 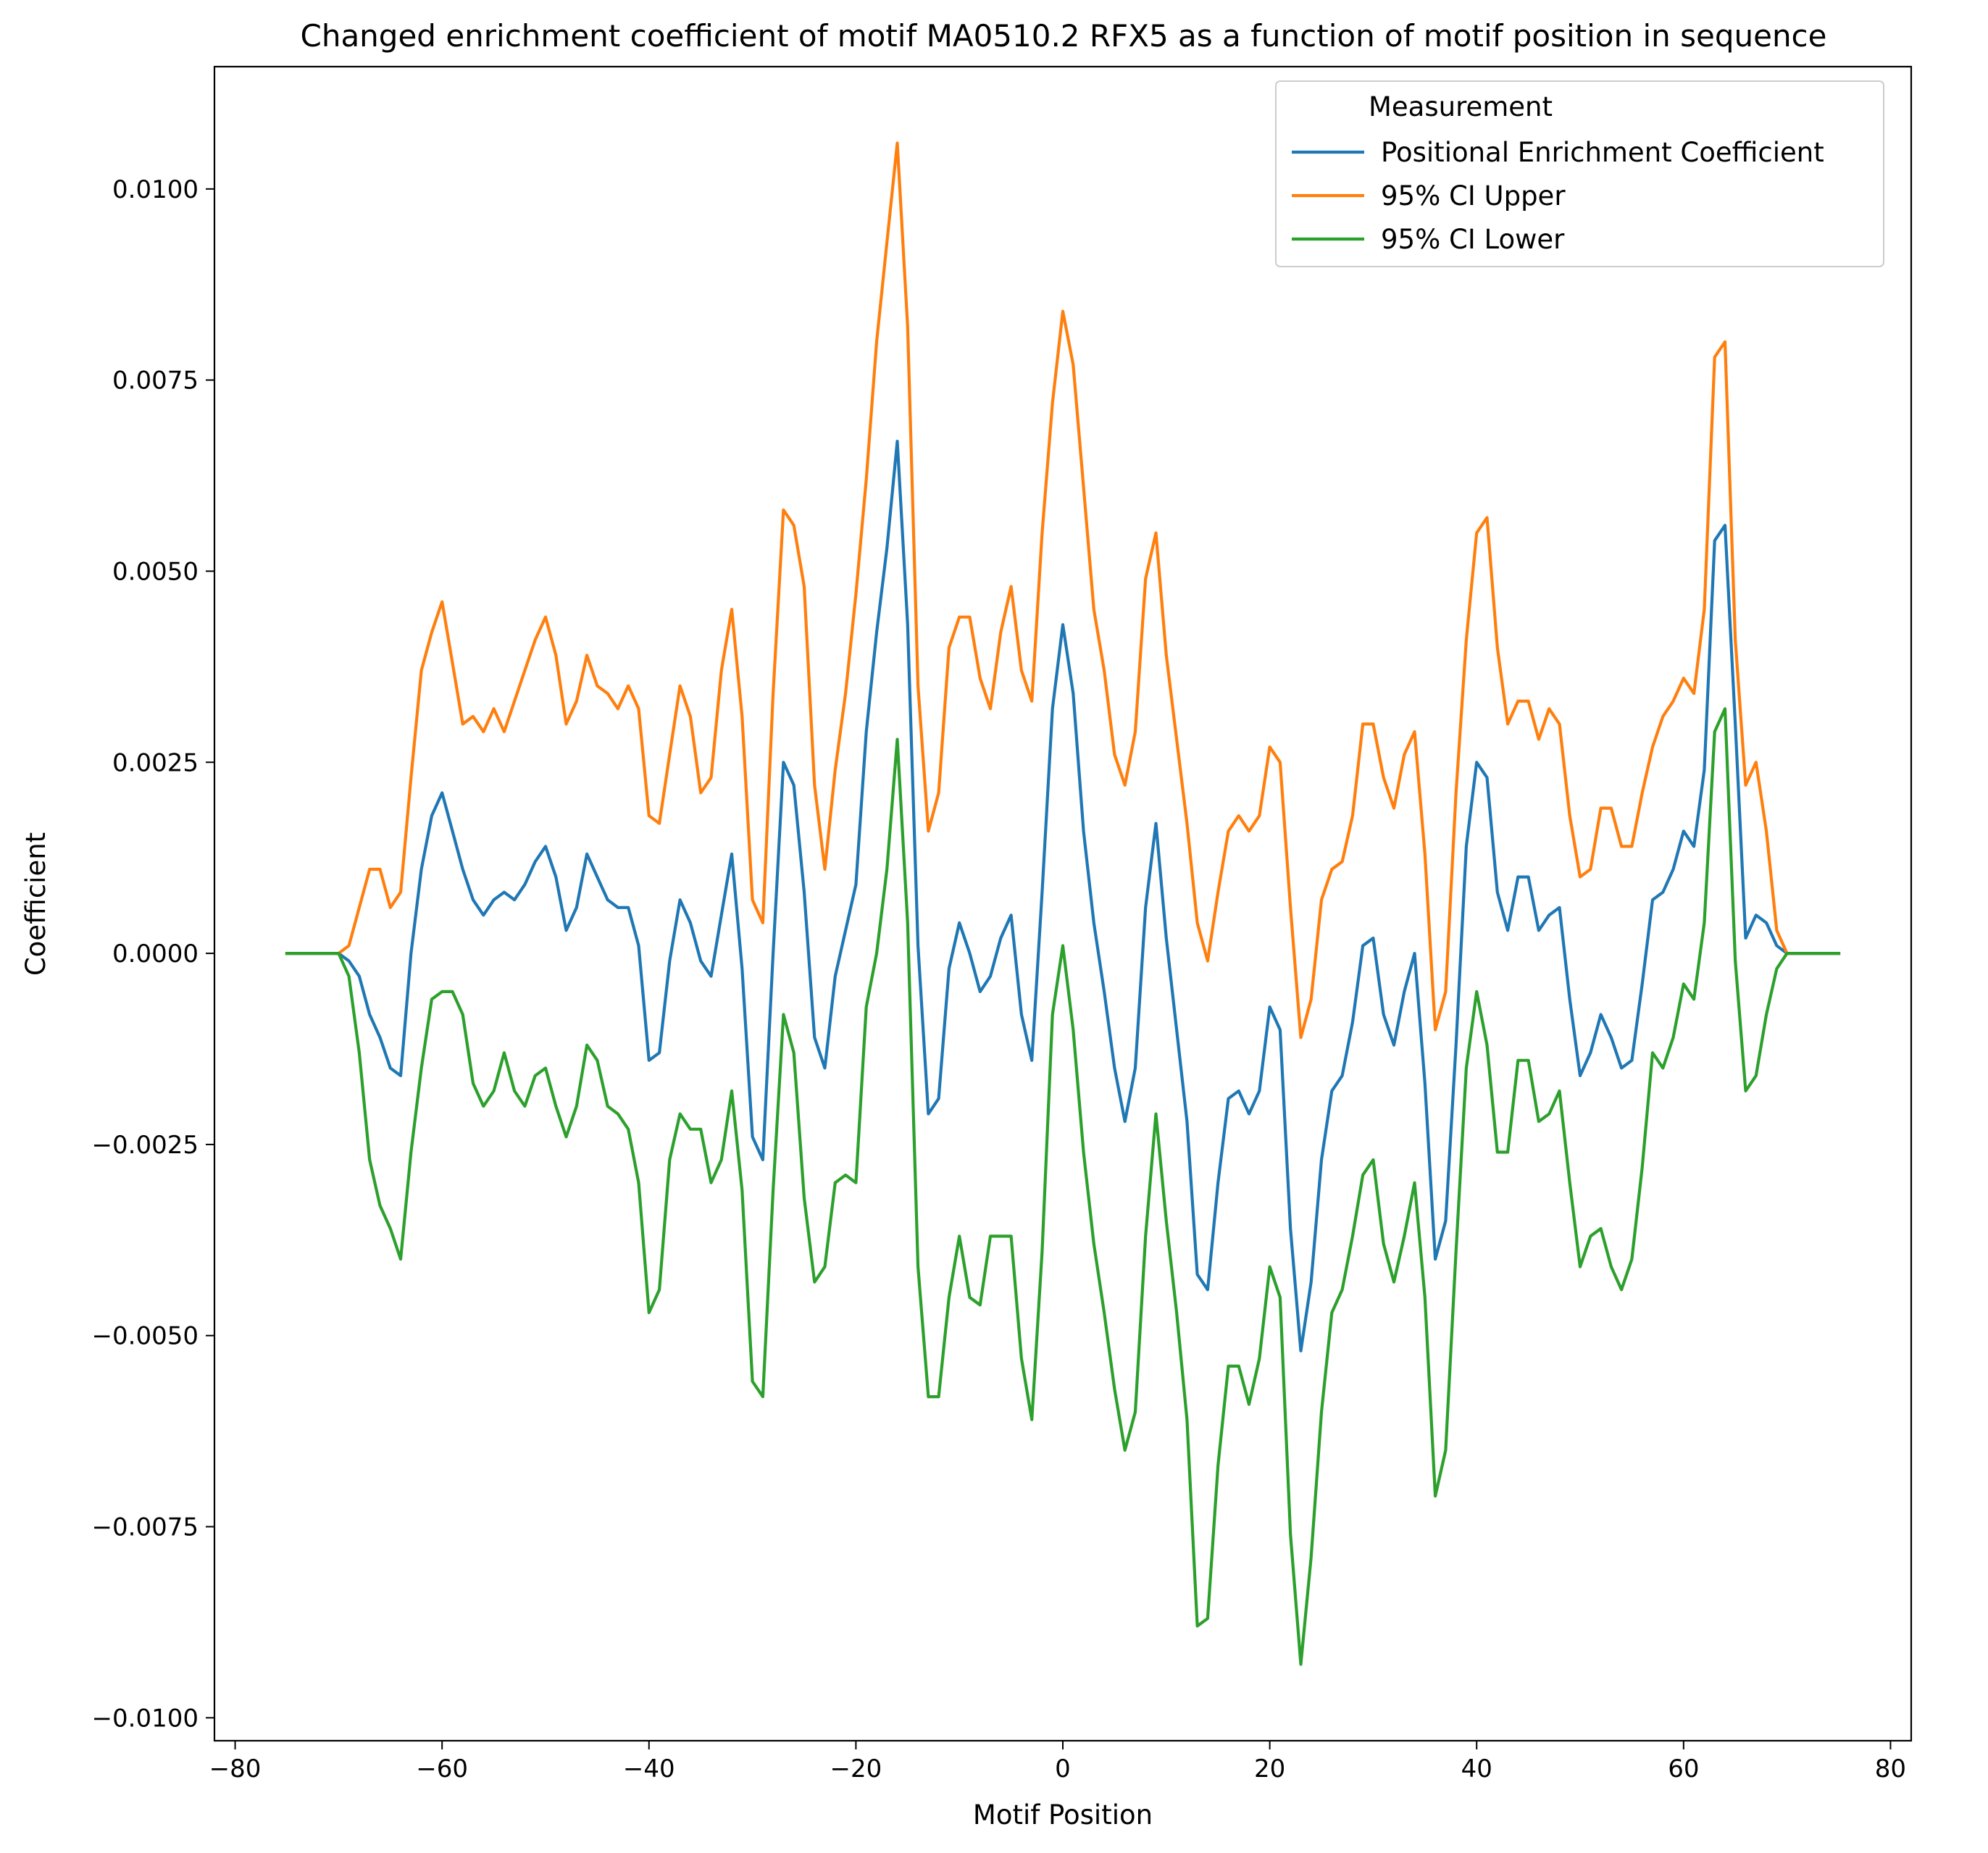 What do you see at coordinates (236, 1768) in the screenshot?
I see `x-tick-label: −80` at bounding box center [236, 1768].